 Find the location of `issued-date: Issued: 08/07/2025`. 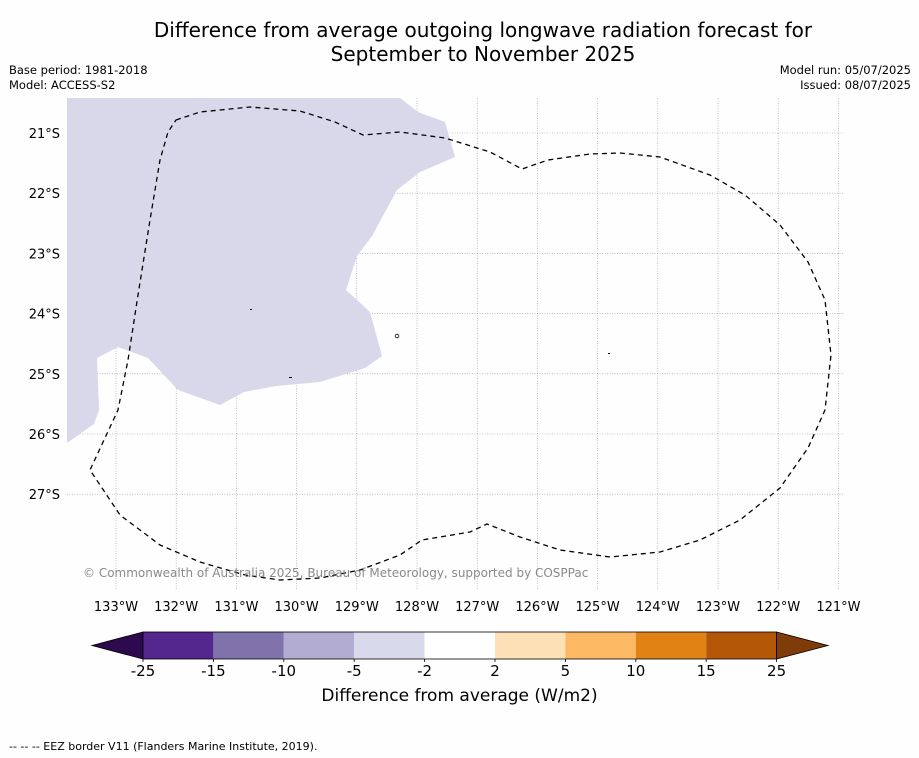

issued-date: Issued: 08/07/2025 is located at coordinates (855, 85).